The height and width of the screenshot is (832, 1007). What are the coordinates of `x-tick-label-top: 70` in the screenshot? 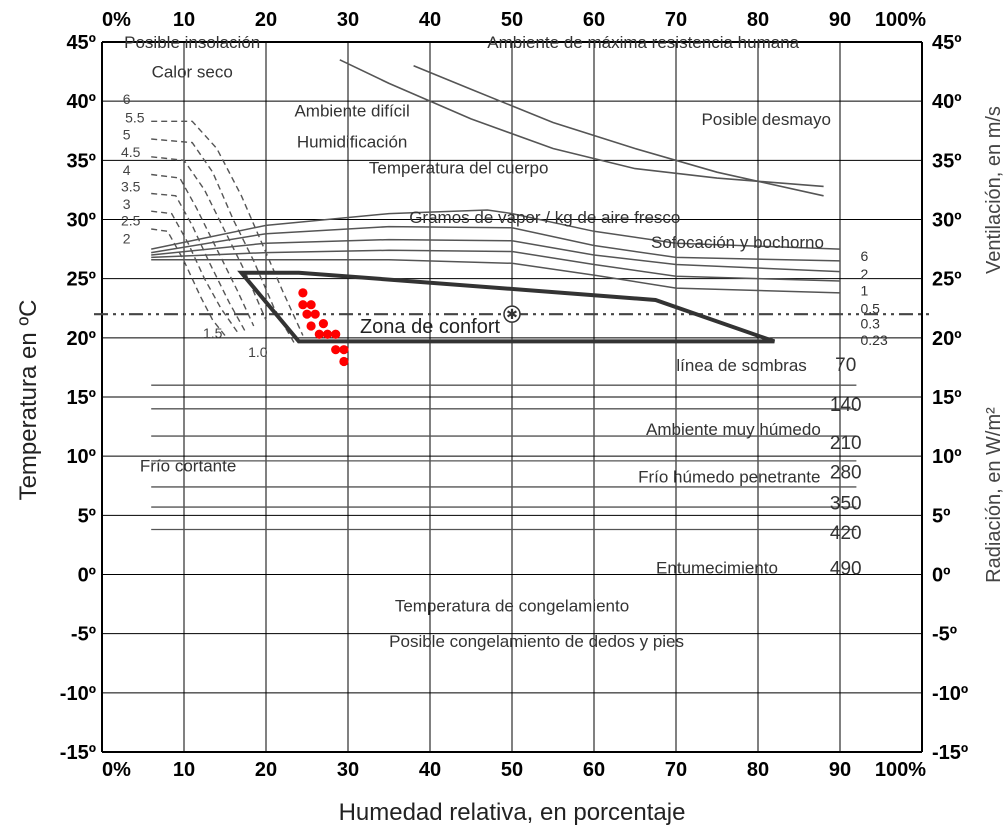 It's located at (676, 20).